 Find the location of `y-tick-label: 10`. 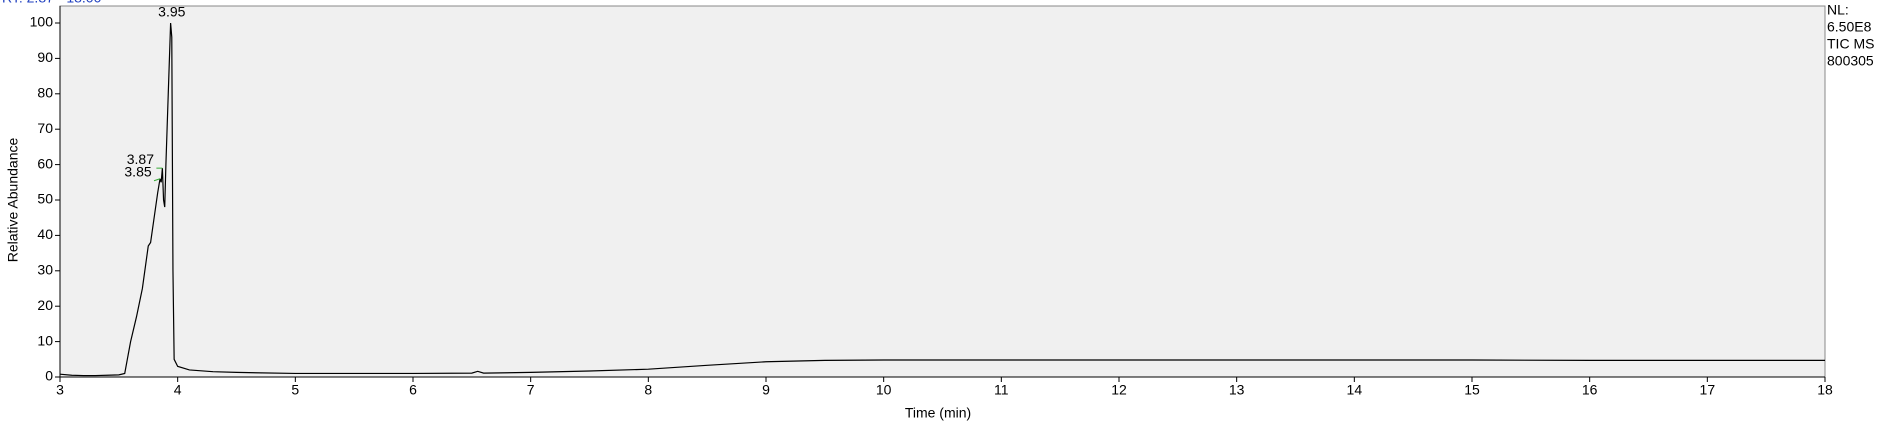

y-tick-label: 10 is located at coordinates (45, 340).